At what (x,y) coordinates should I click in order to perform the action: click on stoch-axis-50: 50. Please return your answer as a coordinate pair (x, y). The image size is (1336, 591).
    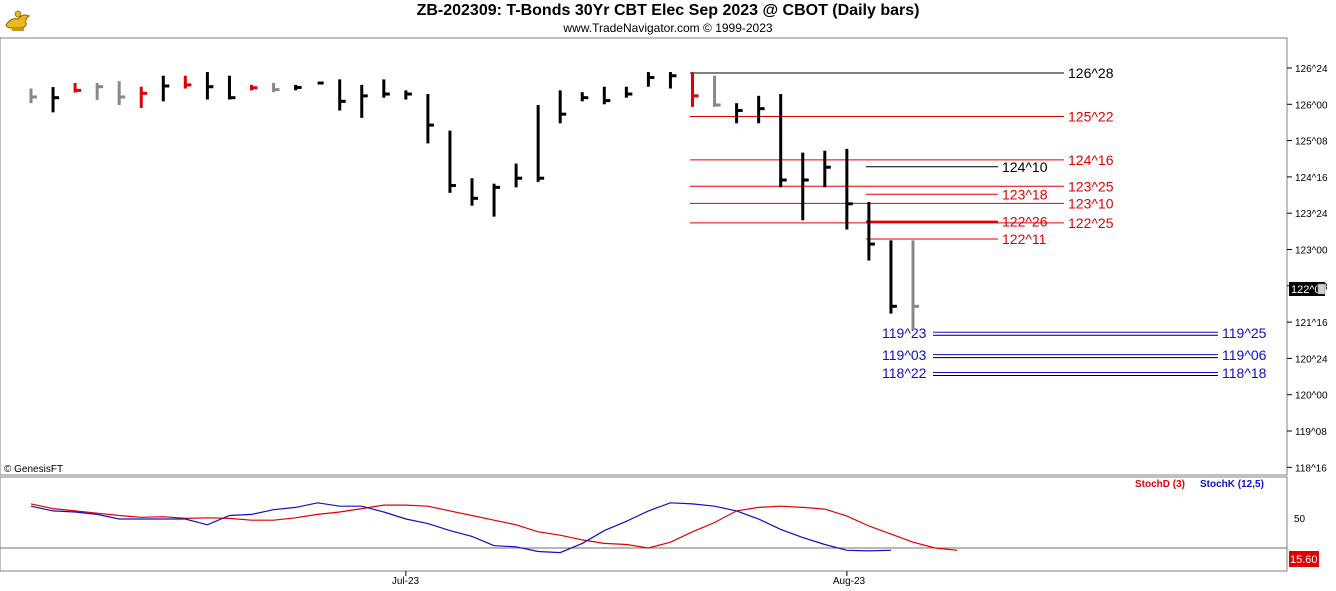
    Looking at the image, I should click on (1300, 519).